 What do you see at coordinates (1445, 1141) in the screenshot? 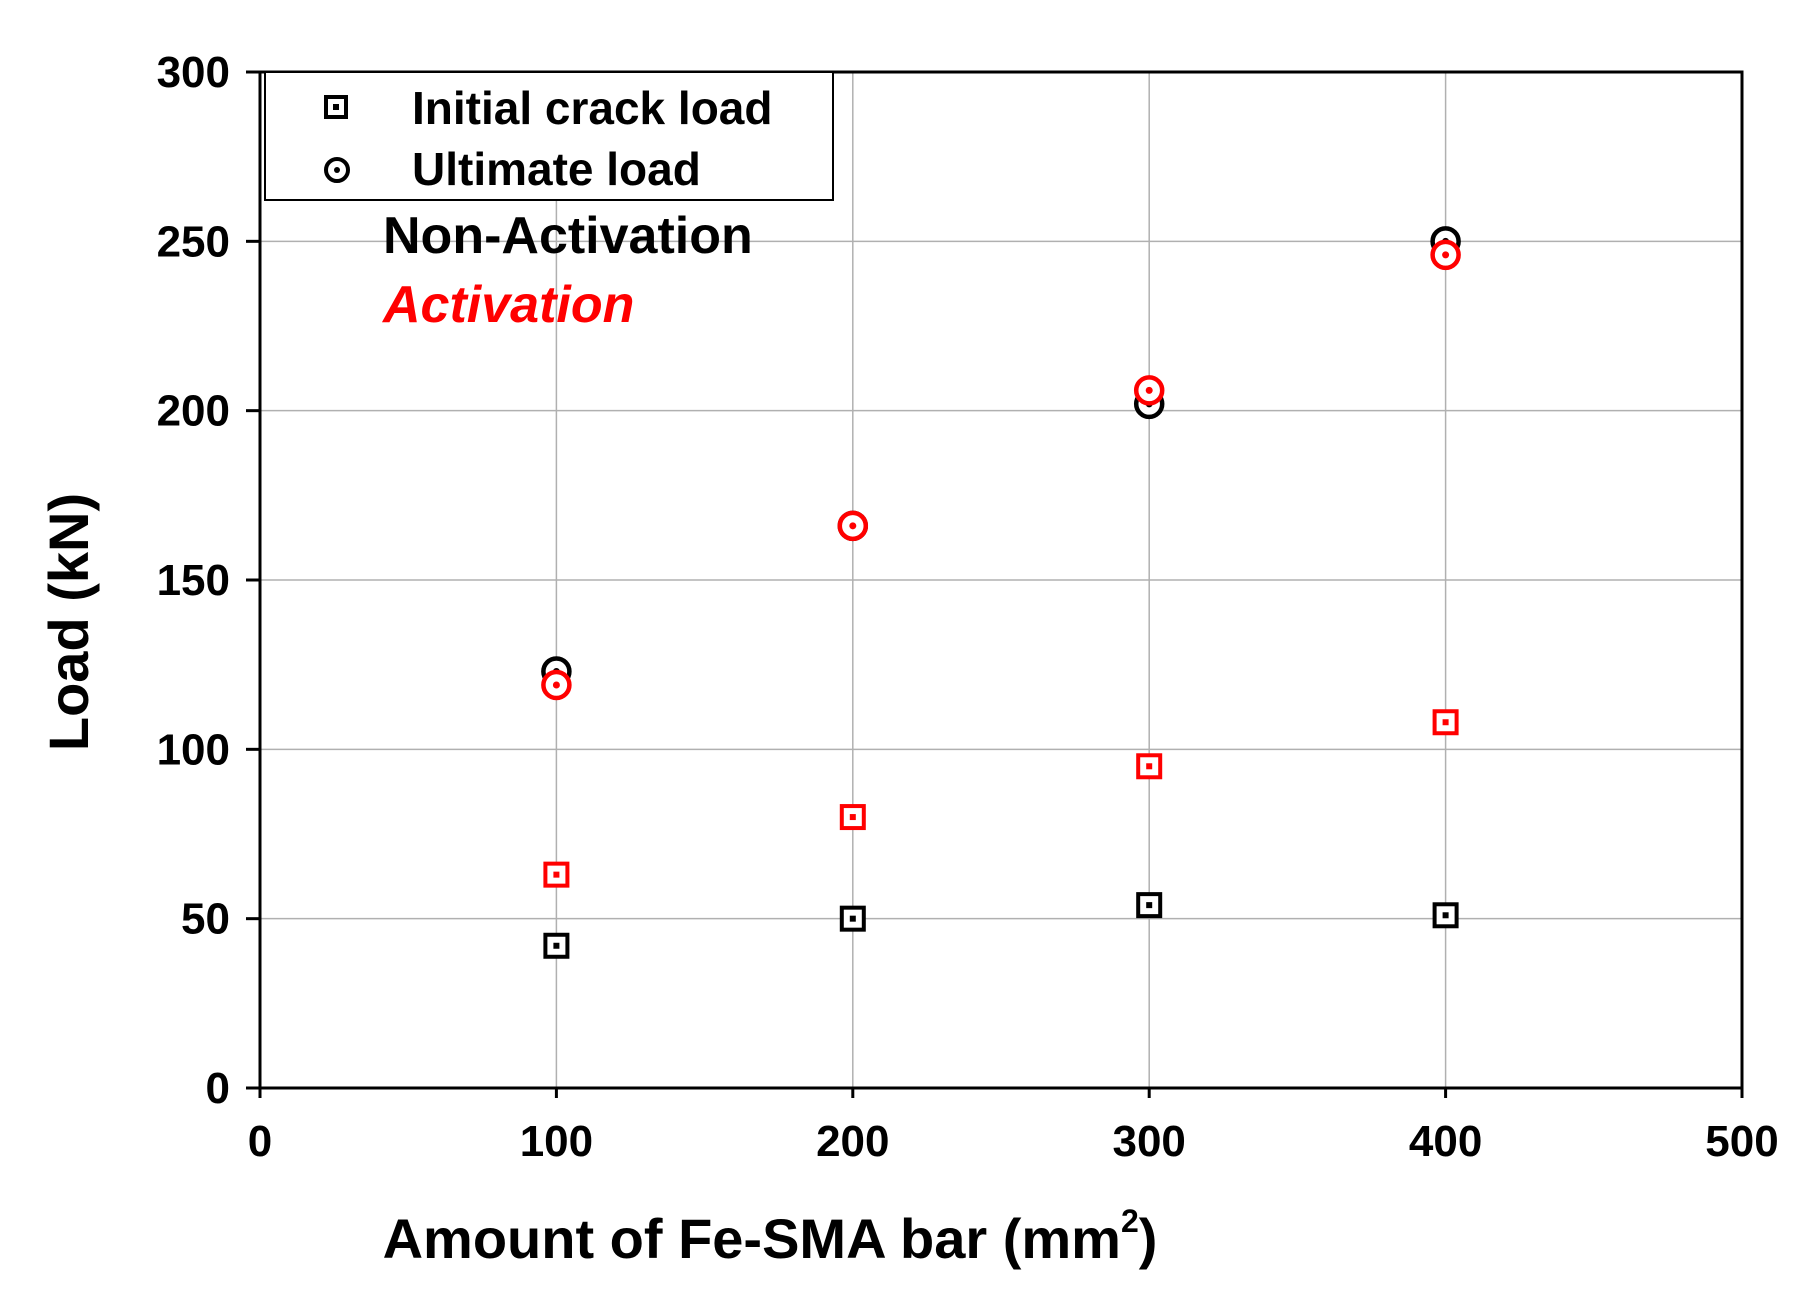
I see `x-tick-label: 400` at bounding box center [1445, 1141].